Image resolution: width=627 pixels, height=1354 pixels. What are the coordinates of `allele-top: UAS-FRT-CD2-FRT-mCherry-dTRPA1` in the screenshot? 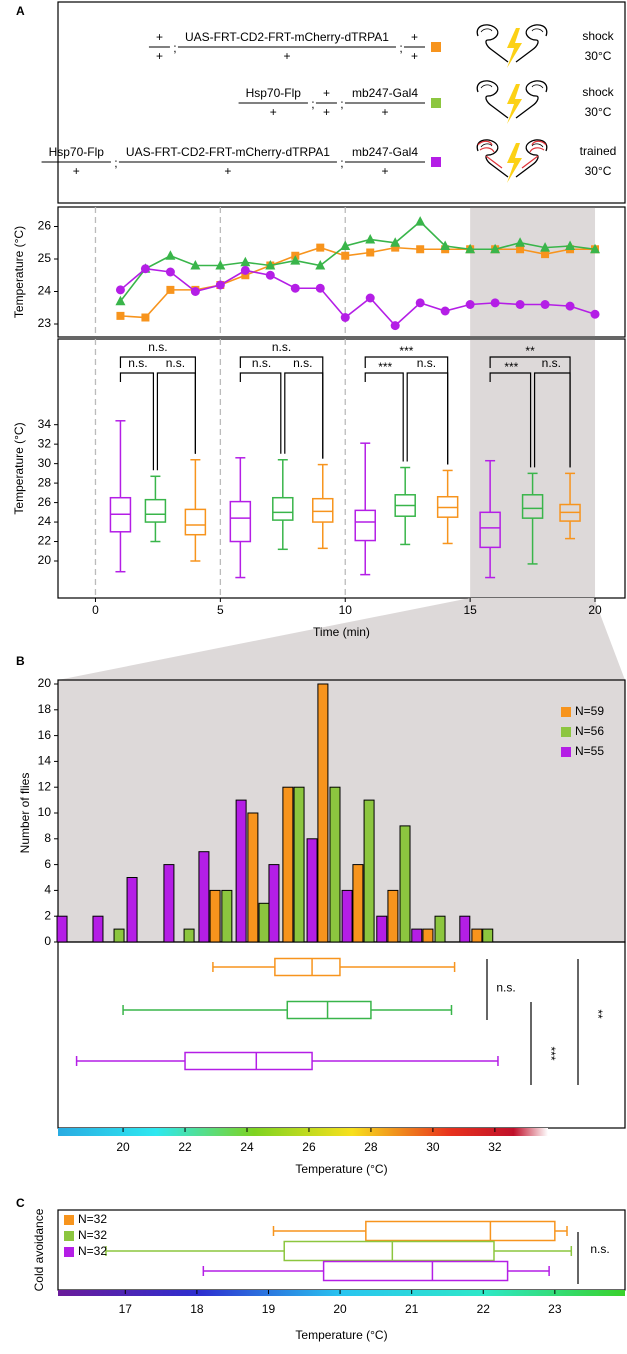 It's located at (287, 37).